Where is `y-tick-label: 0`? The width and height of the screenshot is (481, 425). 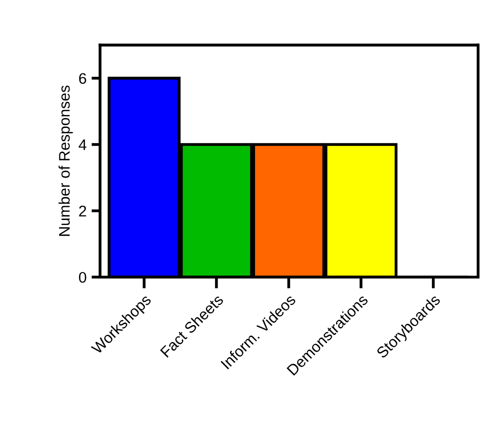 y-tick-label: 0 is located at coordinates (82, 277).